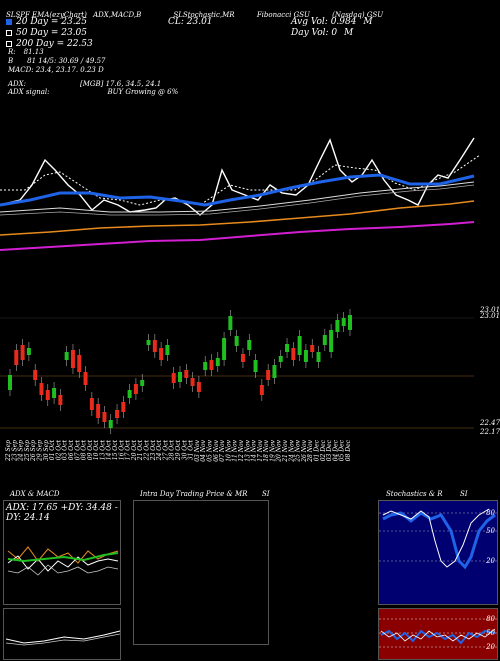  Describe the element at coordinates (375, 15) in the screenshot. I see `header-symbol: GSU` at that location.